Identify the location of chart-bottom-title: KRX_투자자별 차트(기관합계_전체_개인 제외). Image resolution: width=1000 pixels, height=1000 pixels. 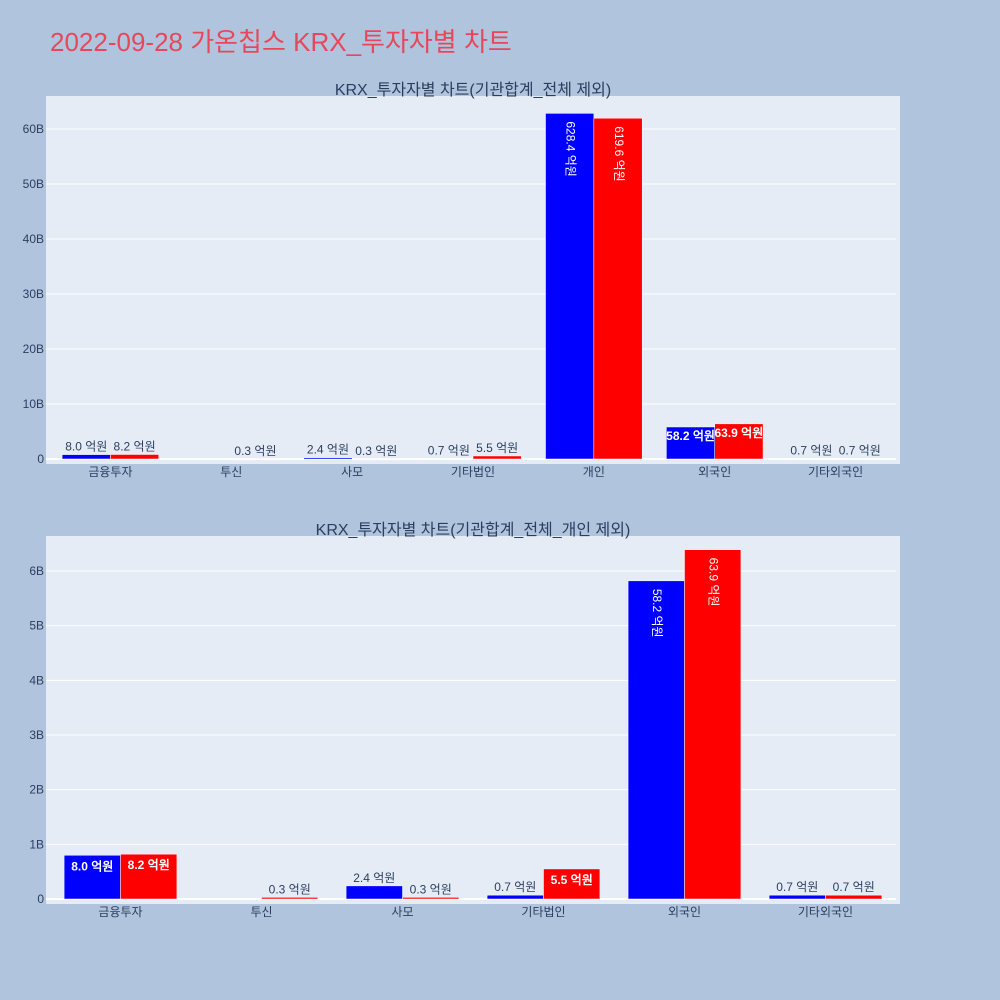
(473, 530).